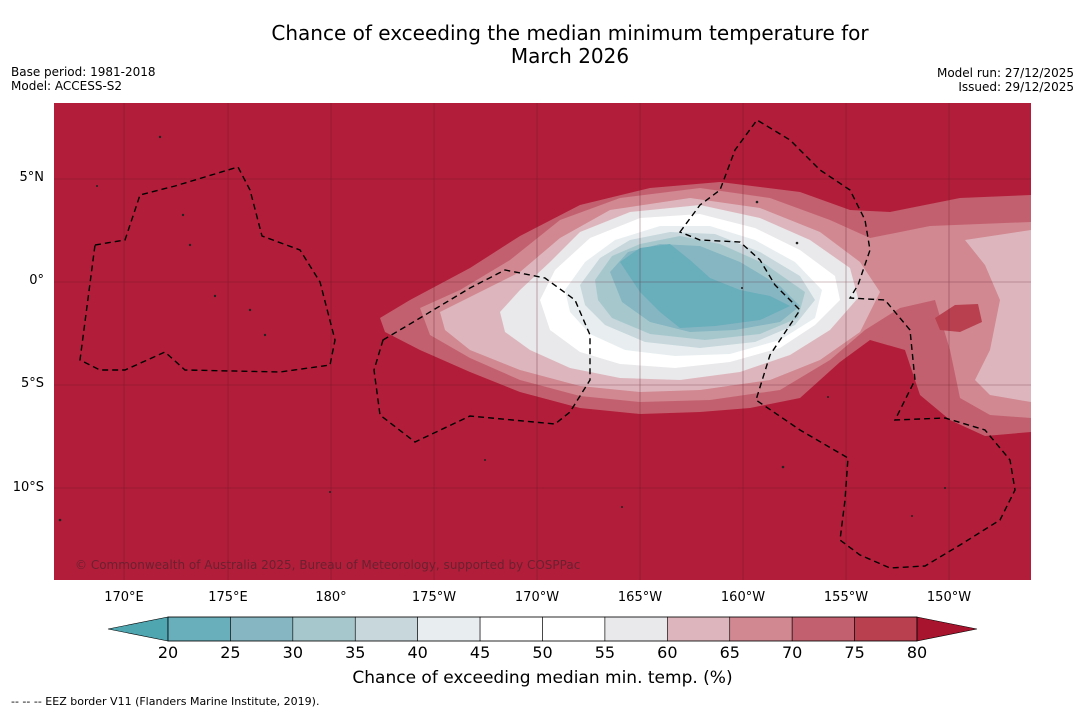  Describe the element at coordinates (434, 597) in the screenshot. I see `lon-label-175w: 175°W` at that location.